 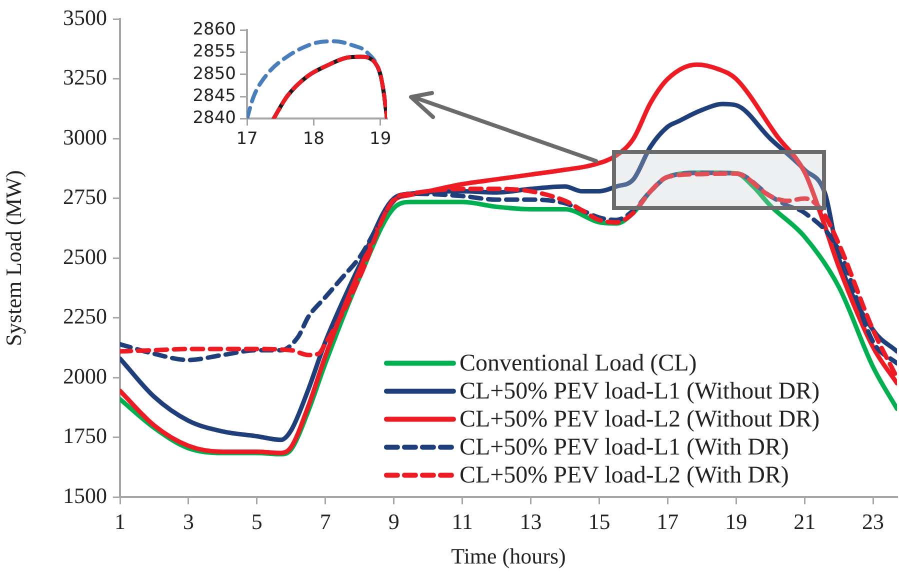 I want to click on line-series, so click(x=329, y=86).